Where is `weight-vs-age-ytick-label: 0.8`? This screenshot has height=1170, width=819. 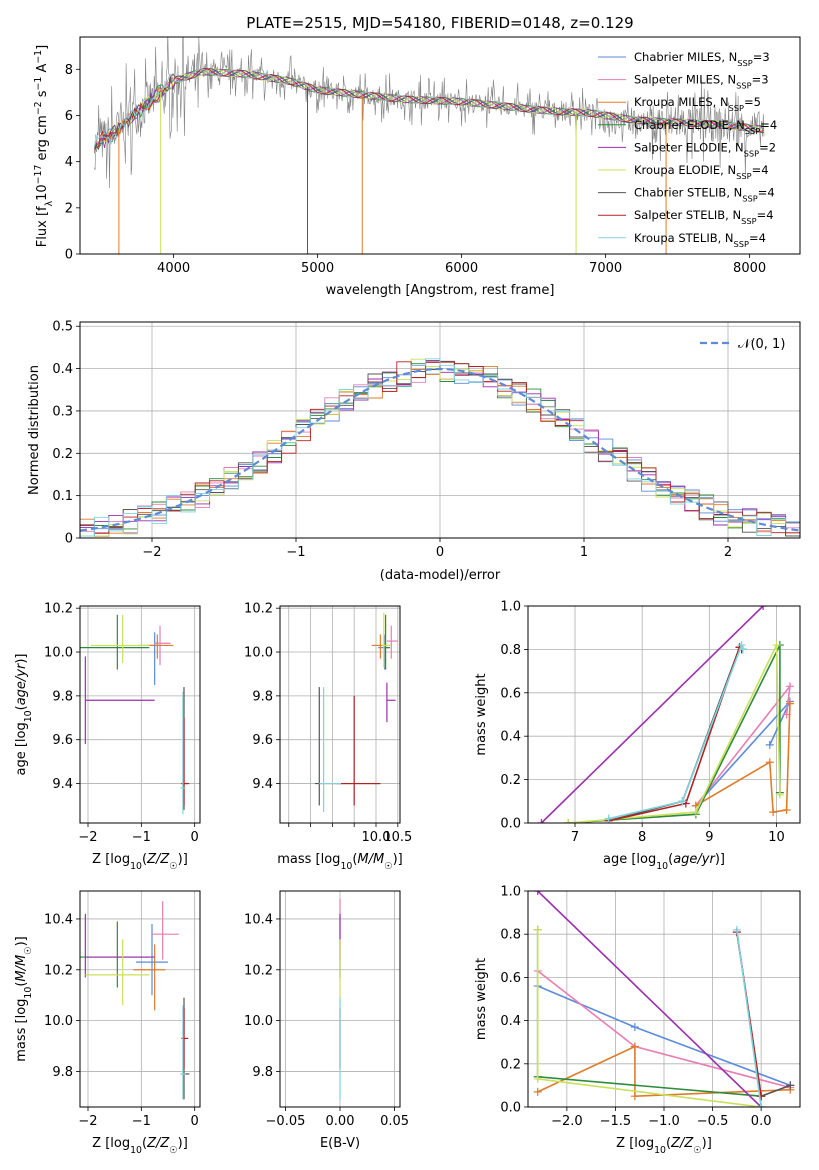 weight-vs-age-ytick-label: 0.8 is located at coordinates (510, 650).